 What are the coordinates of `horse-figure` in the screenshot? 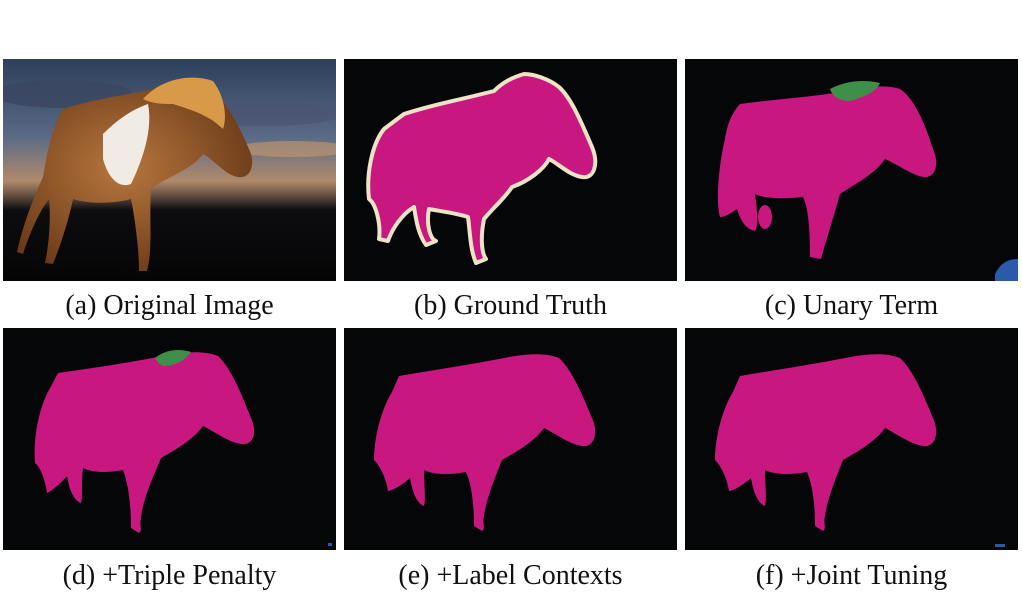 It's located at (135, 174).